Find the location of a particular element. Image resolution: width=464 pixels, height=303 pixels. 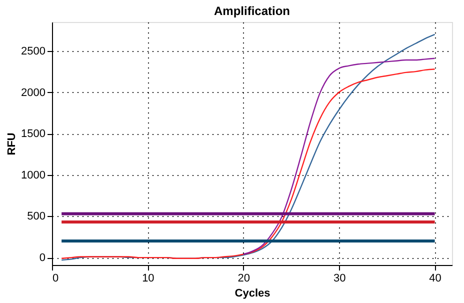

x-tick-label: 20 is located at coordinates (244, 278).